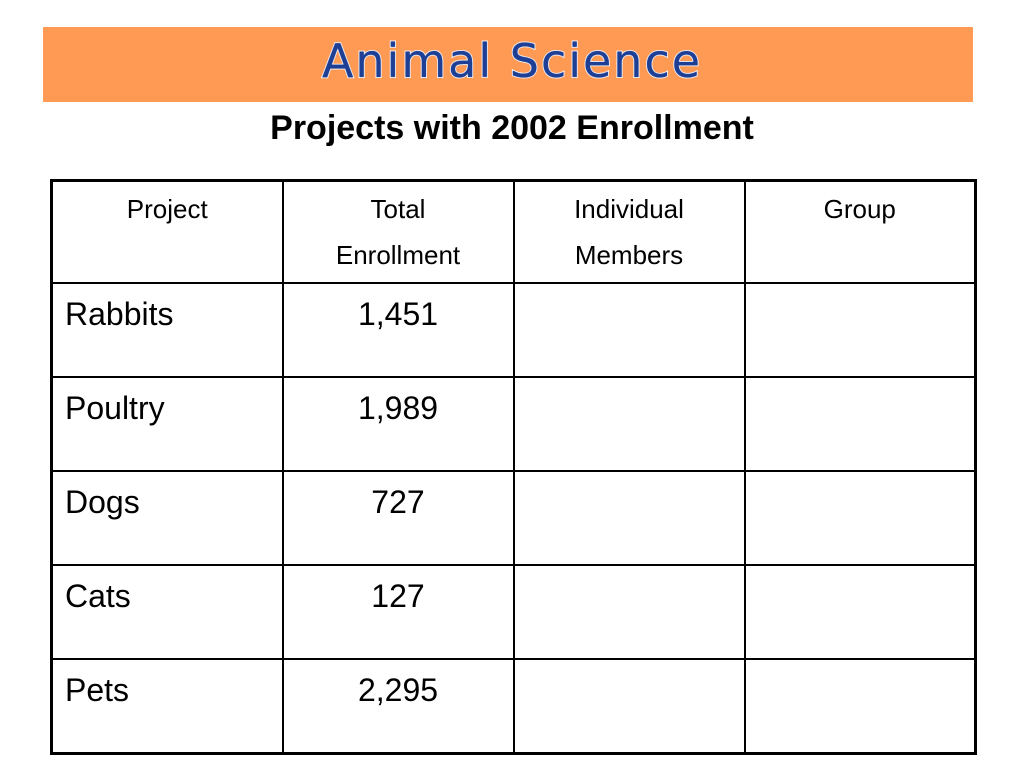 The width and height of the screenshot is (1024, 768). What do you see at coordinates (398, 209) in the screenshot?
I see `header-total-line-1: Total` at bounding box center [398, 209].